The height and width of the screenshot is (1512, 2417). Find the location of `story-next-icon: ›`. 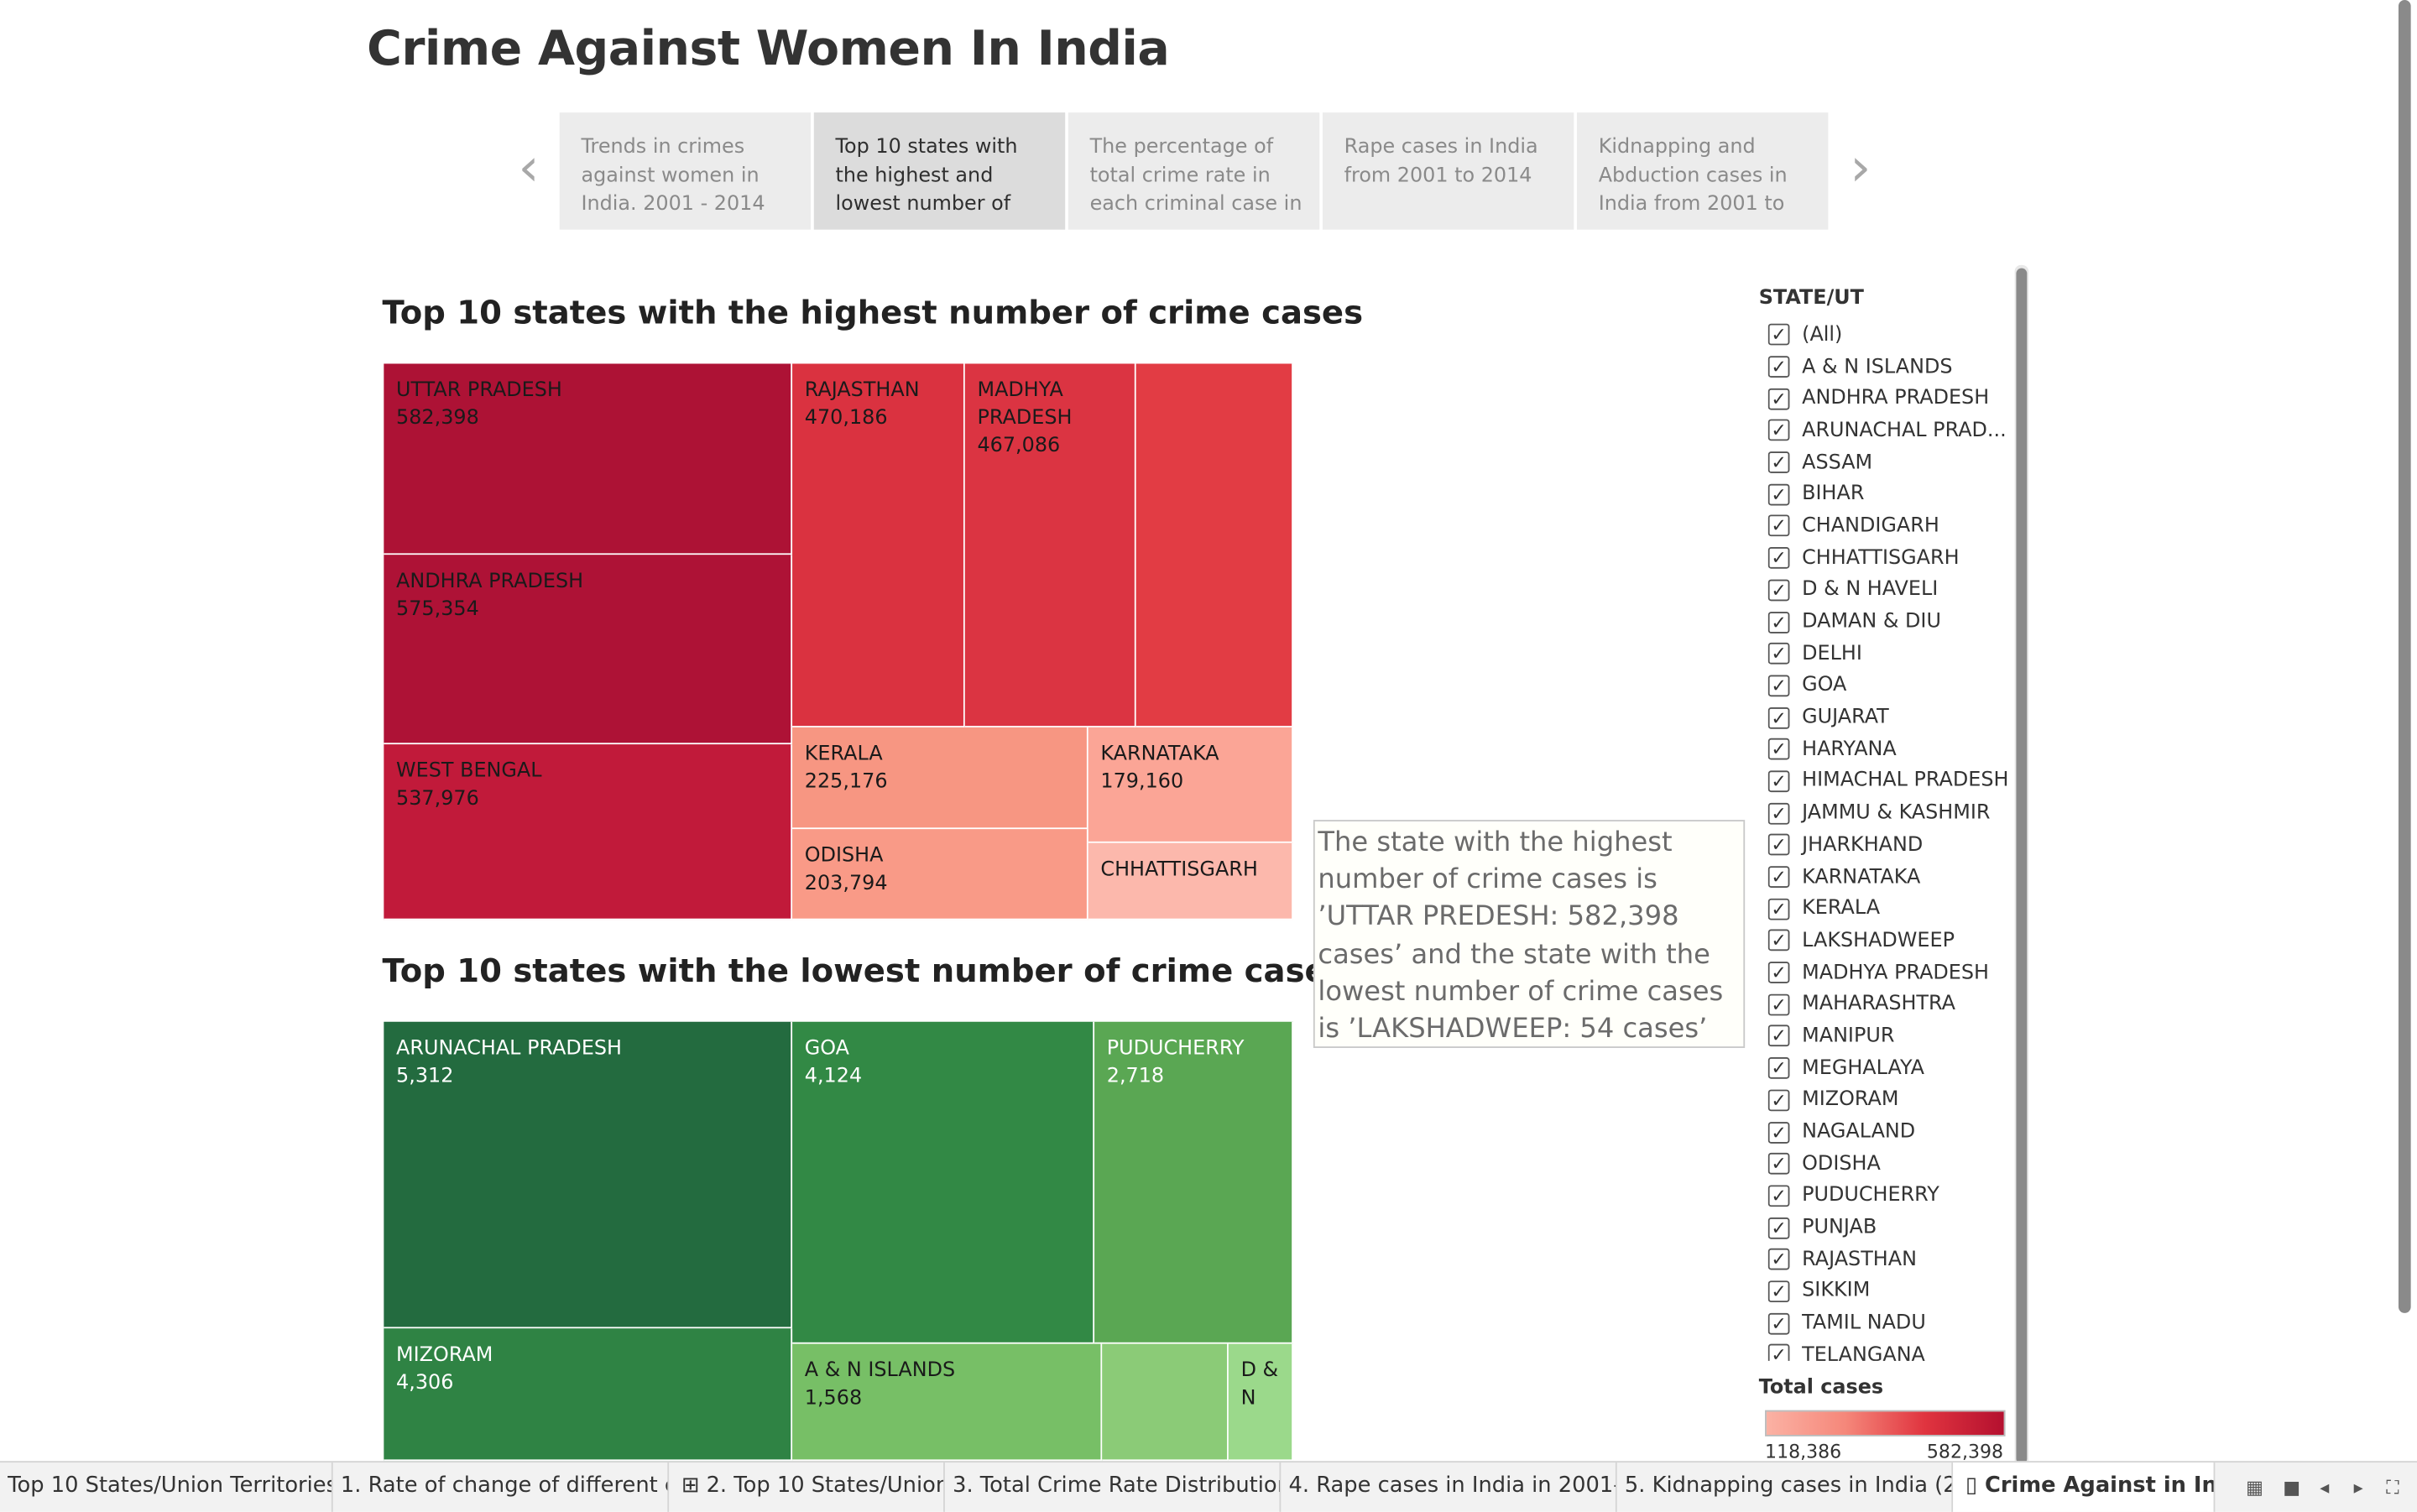

story-next-icon: › is located at coordinates (1860, 168).